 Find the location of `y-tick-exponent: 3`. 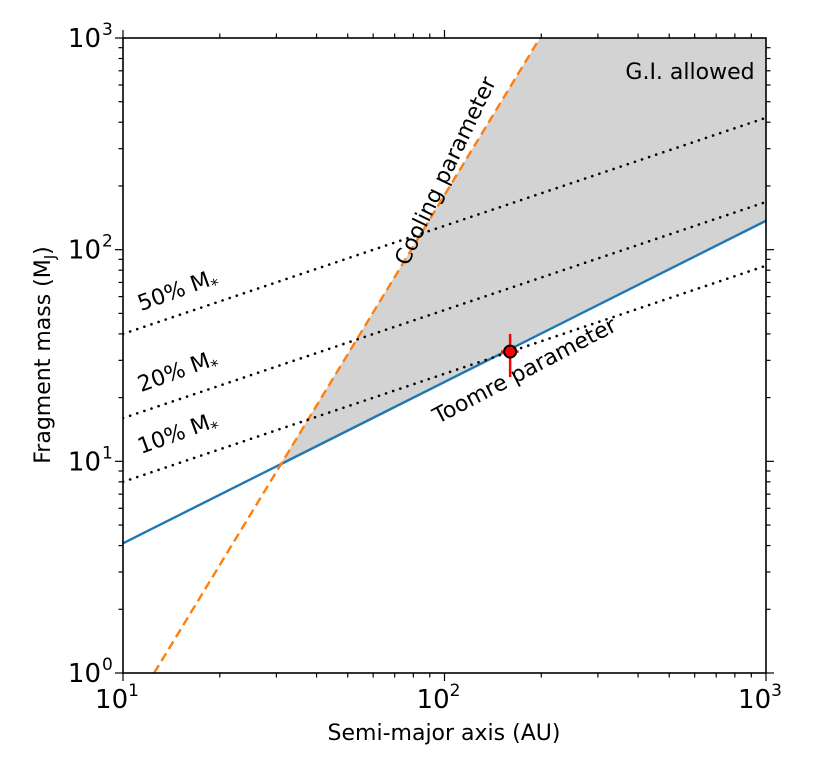

y-tick-exponent: 3 is located at coordinates (107, 30).